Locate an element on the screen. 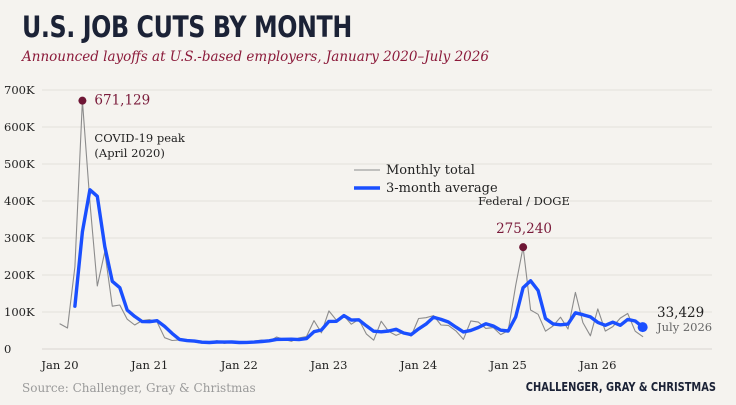  legend-label: 3-month average is located at coordinates (442, 188).